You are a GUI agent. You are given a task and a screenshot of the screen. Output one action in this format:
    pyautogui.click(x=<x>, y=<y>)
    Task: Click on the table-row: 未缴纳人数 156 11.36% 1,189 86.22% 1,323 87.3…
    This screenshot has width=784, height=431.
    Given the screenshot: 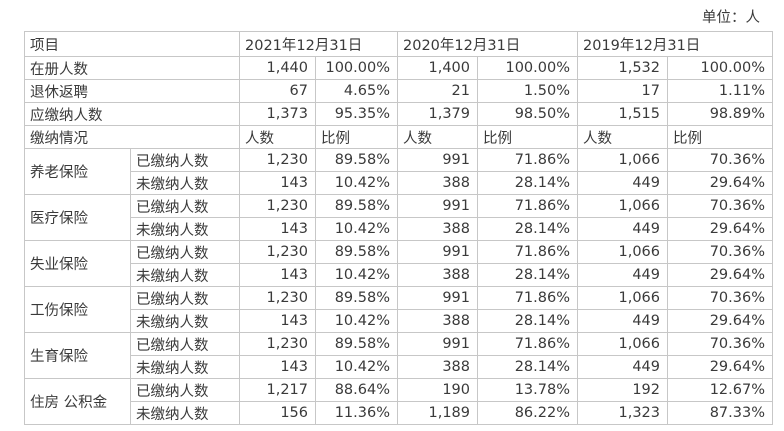 What is the action you would take?
    pyautogui.click(x=399, y=413)
    